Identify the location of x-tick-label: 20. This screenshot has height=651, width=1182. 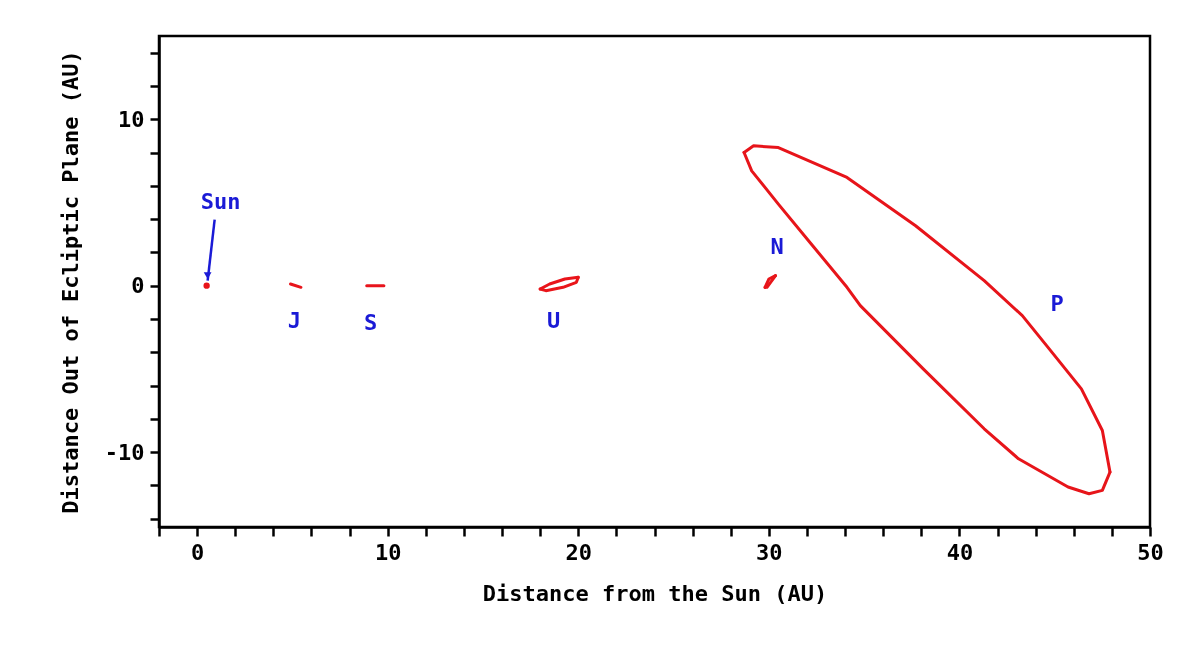
(579, 552).